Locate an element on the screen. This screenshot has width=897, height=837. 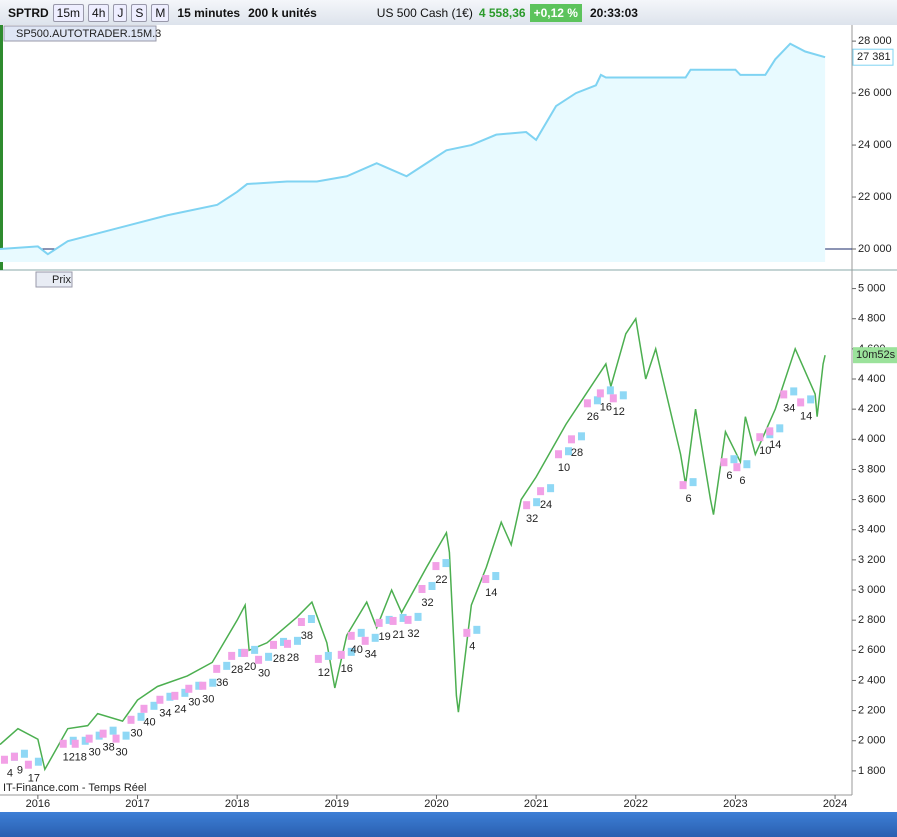
instrument: US 500 Cash (1€) is located at coordinates (424, 12).